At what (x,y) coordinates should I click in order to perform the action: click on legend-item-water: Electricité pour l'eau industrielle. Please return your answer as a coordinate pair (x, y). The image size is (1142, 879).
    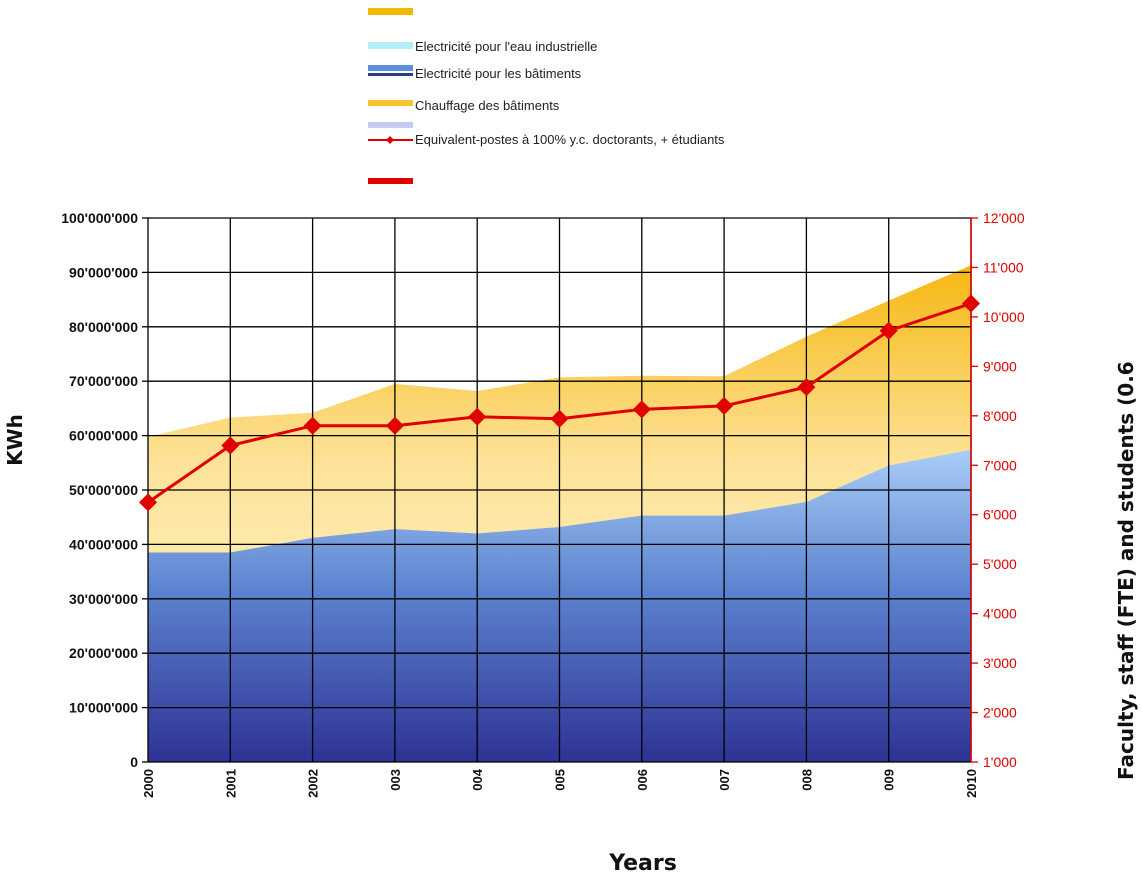
    Looking at the image, I should click on (482, 46).